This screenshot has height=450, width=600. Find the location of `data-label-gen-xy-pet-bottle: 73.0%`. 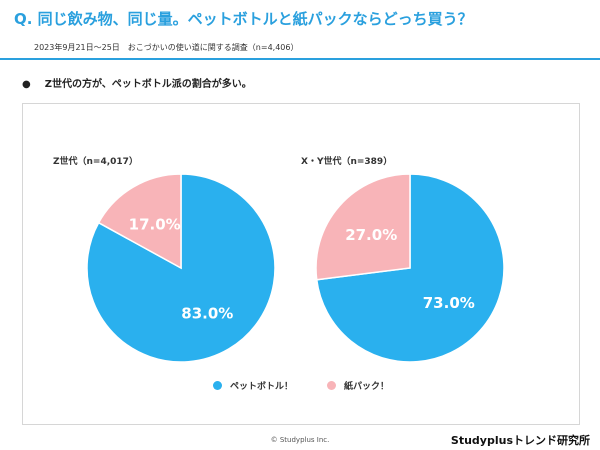

data-label-gen-xy-pet-bottle: 73.0% is located at coordinates (449, 303).